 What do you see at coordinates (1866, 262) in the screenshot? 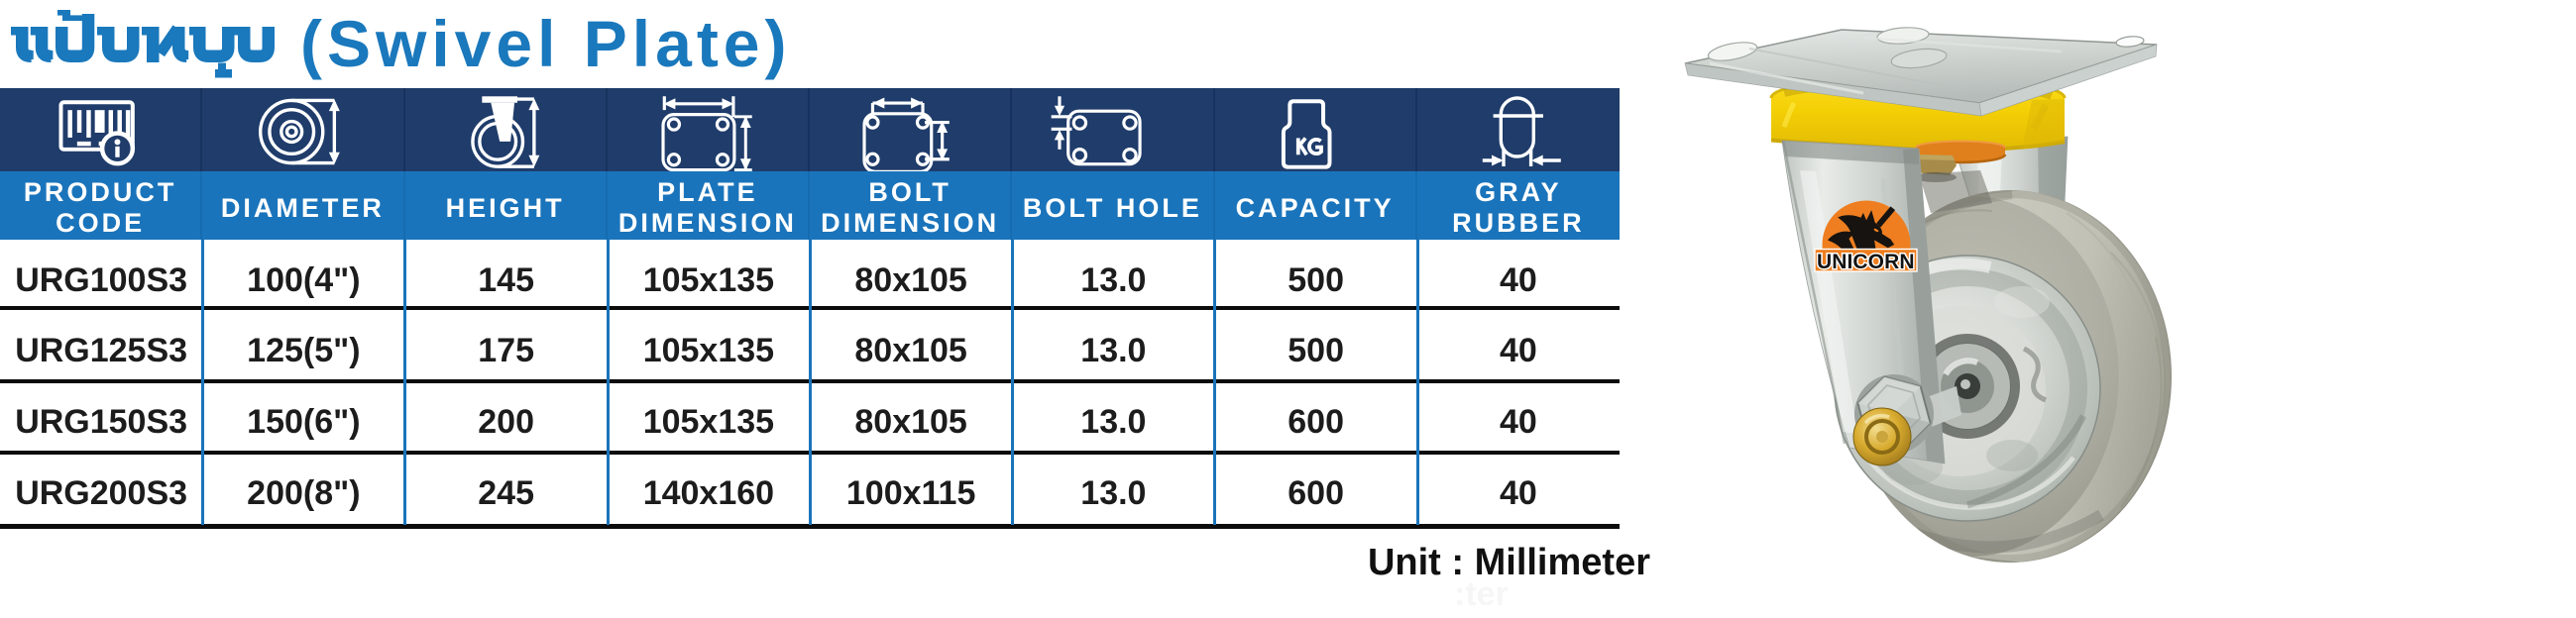
I see `svg-text: UNICORN` at bounding box center [1866, 262].